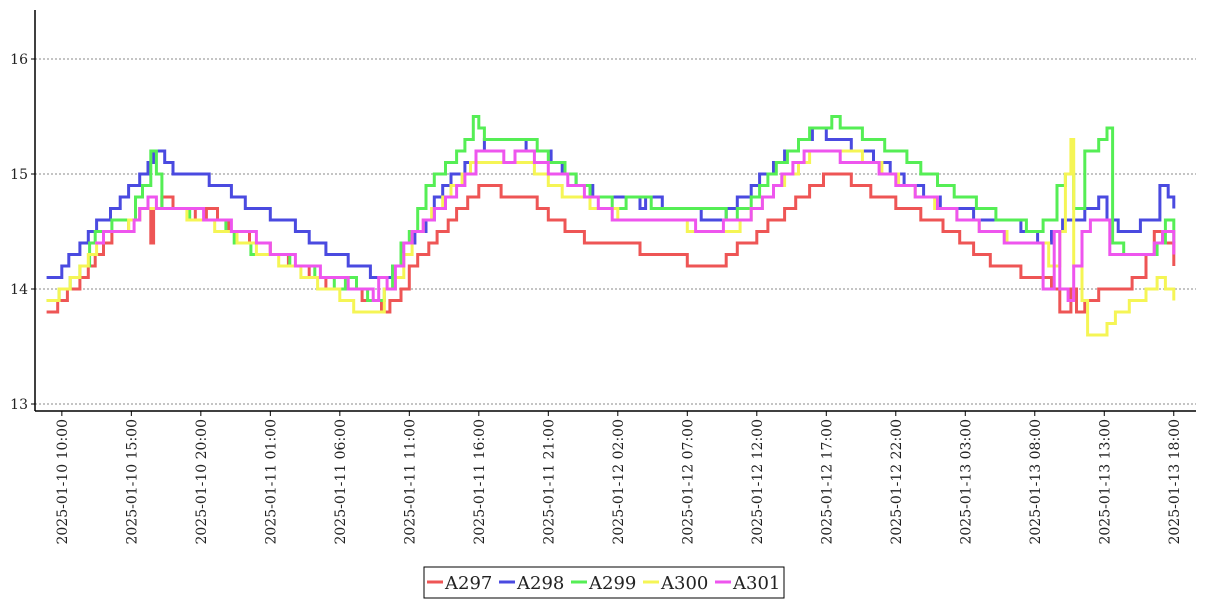 The height and width of the screenshot is (600, 1207). What do you see at coordinates (758, 482) in the screenshot?
I see `x-tick-label: 2025-01-12 12:00` at bounding box center [758, 482].